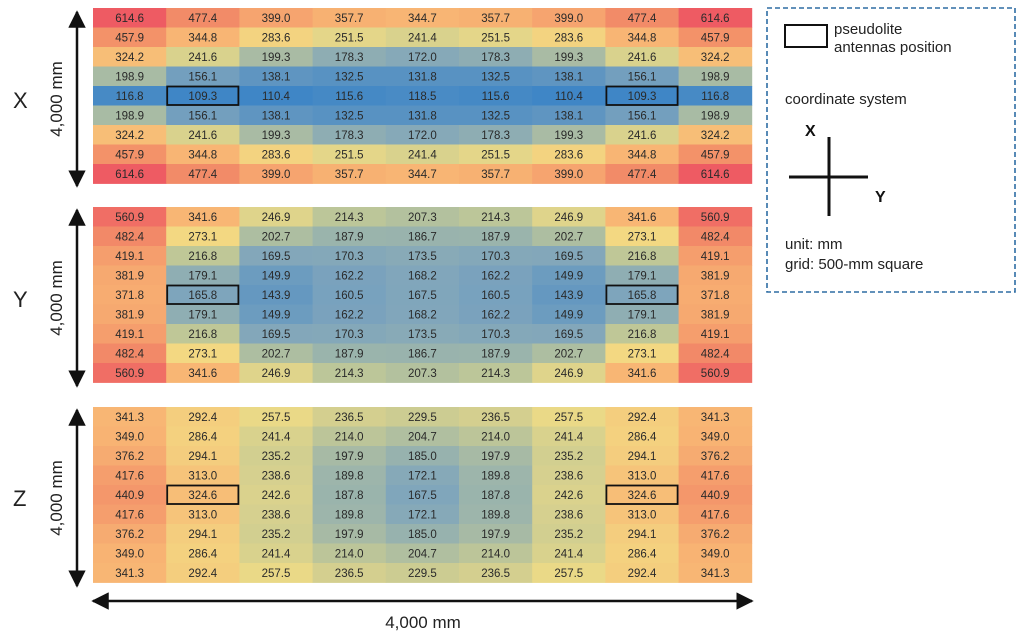  I want to click on heatmap-cell-value: 286.4, so click(202, 554).